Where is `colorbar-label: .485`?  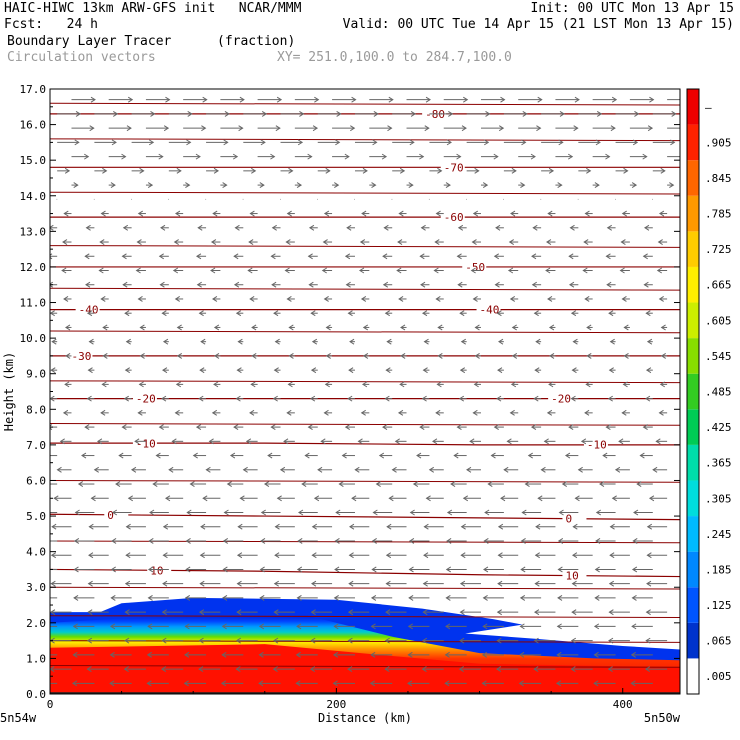 colorbar-label: .485 is located at coordinates (718, 392).